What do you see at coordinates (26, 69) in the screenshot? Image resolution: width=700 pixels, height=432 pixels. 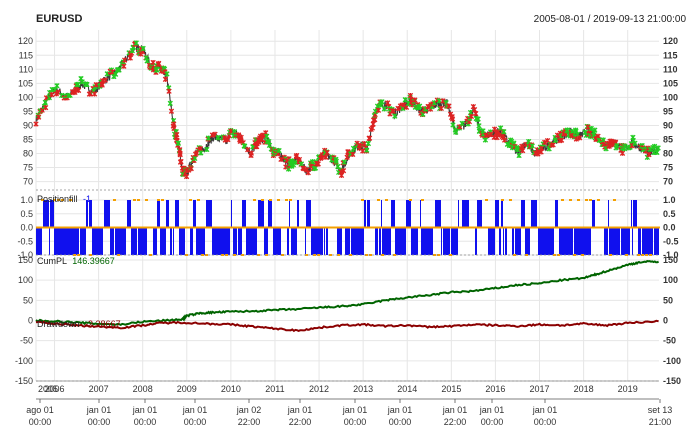 I see `price-y-tick-left: 110` at bounding box center [26, 69].